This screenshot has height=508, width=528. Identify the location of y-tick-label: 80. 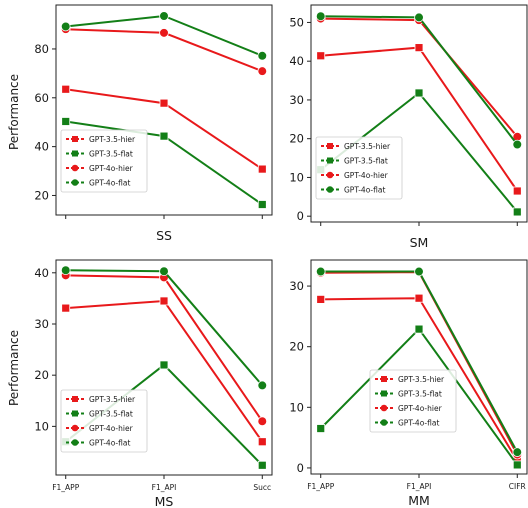
(41, 49).